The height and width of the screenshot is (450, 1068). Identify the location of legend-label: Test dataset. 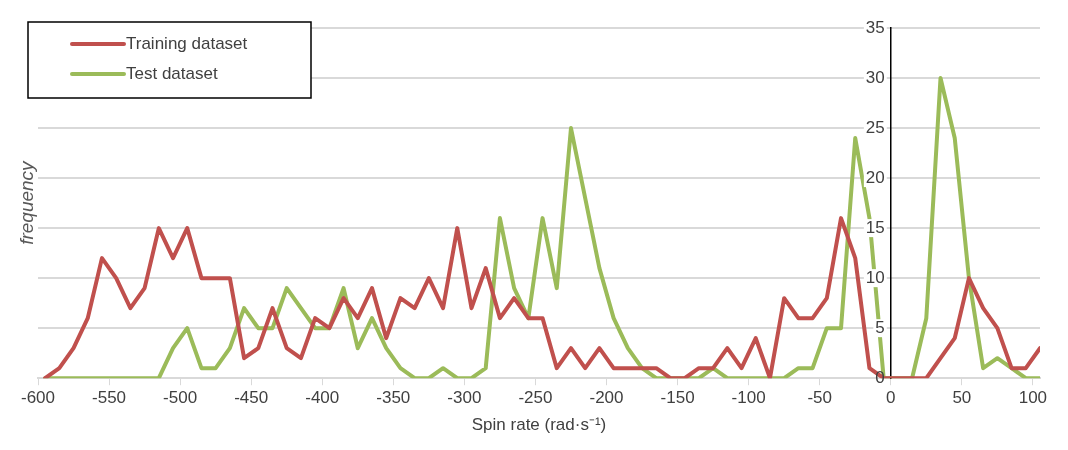
(172, 73).